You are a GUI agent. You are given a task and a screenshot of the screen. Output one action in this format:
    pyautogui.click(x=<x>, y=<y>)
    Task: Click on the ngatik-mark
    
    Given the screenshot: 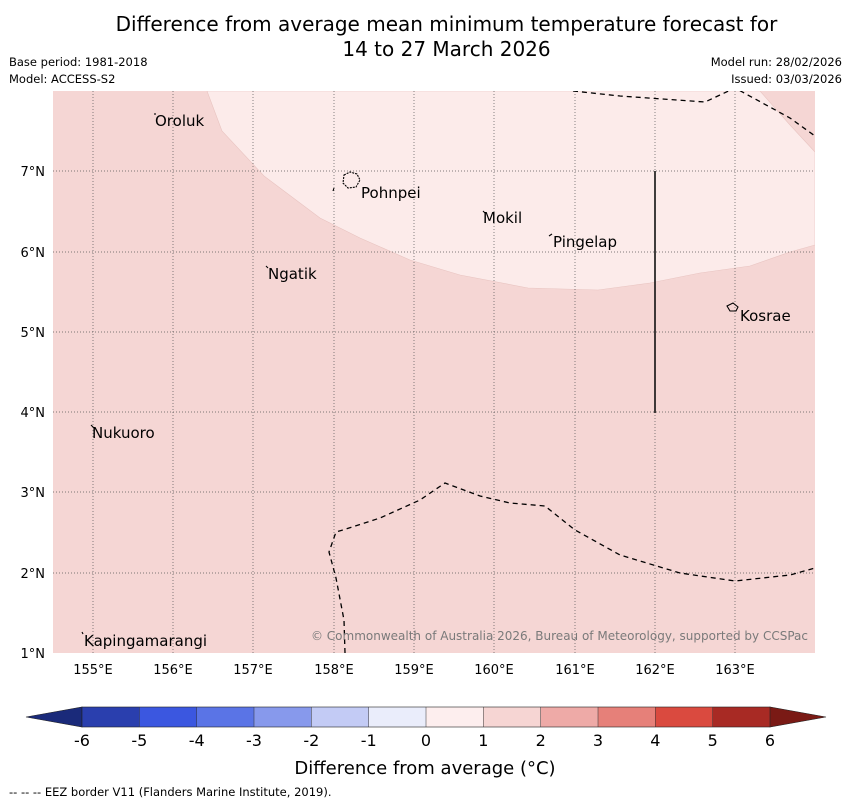 What is the action you would take?
    pyautogui.click(x=267, y=267)
    